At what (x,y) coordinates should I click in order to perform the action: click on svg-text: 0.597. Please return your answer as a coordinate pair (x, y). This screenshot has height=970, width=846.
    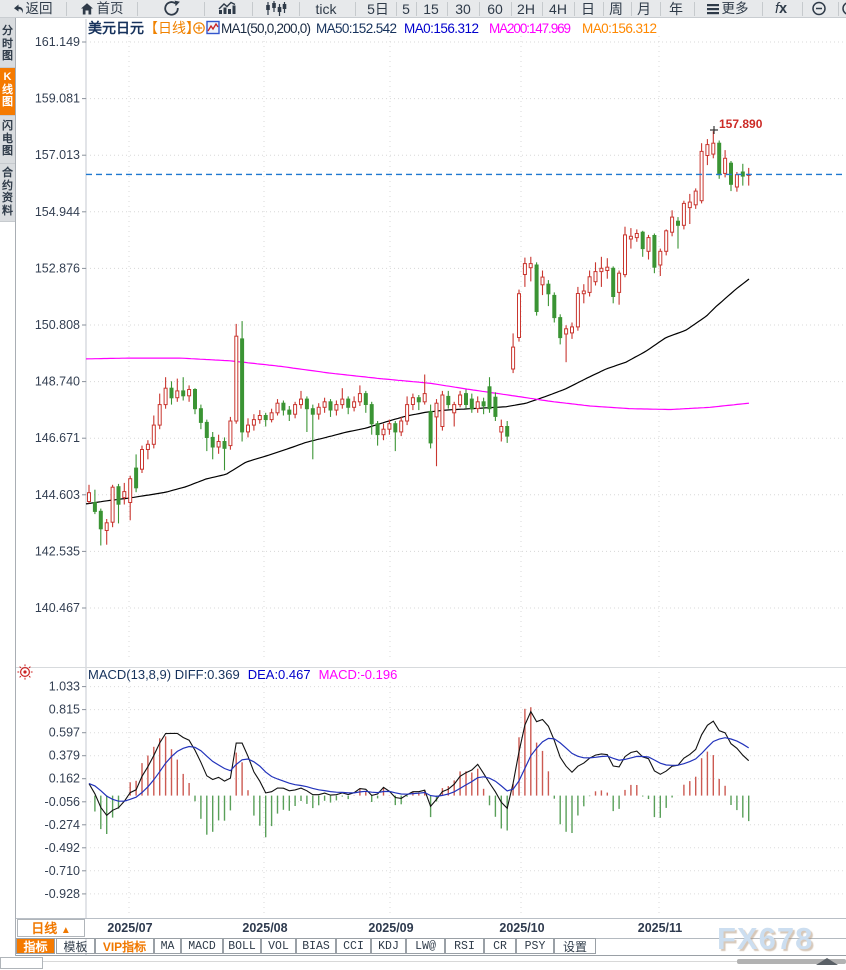
    Looking at the image, I should click on (64, 733).